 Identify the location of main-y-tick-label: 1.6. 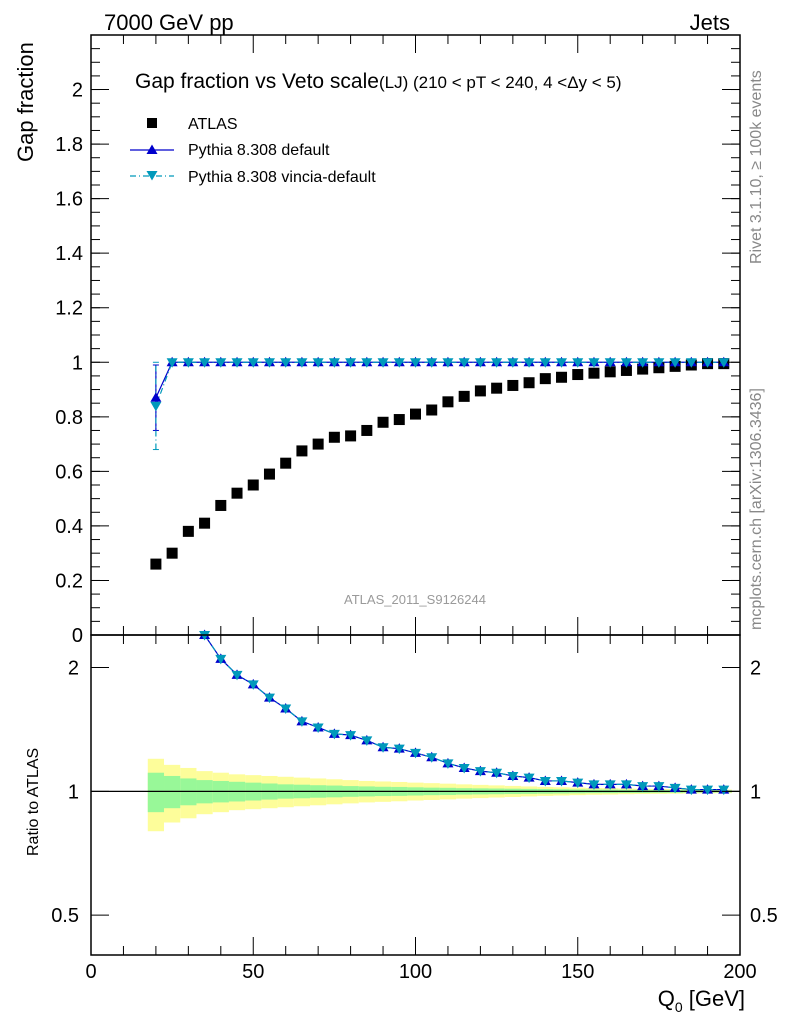
(69, 200).